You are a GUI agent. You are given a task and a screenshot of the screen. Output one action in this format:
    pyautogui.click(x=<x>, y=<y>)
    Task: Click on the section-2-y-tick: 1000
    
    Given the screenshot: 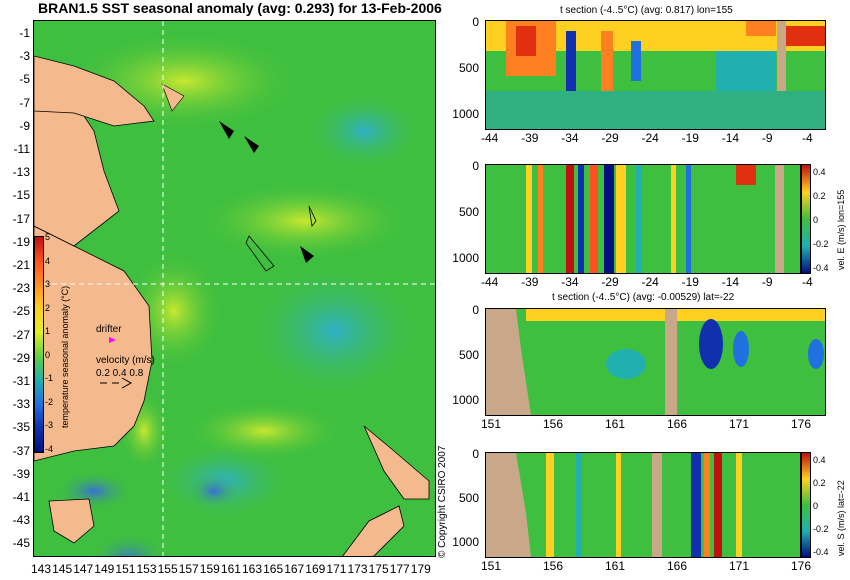 What is the action you would take?
    pyautogui.click(x=465, y=258)
    